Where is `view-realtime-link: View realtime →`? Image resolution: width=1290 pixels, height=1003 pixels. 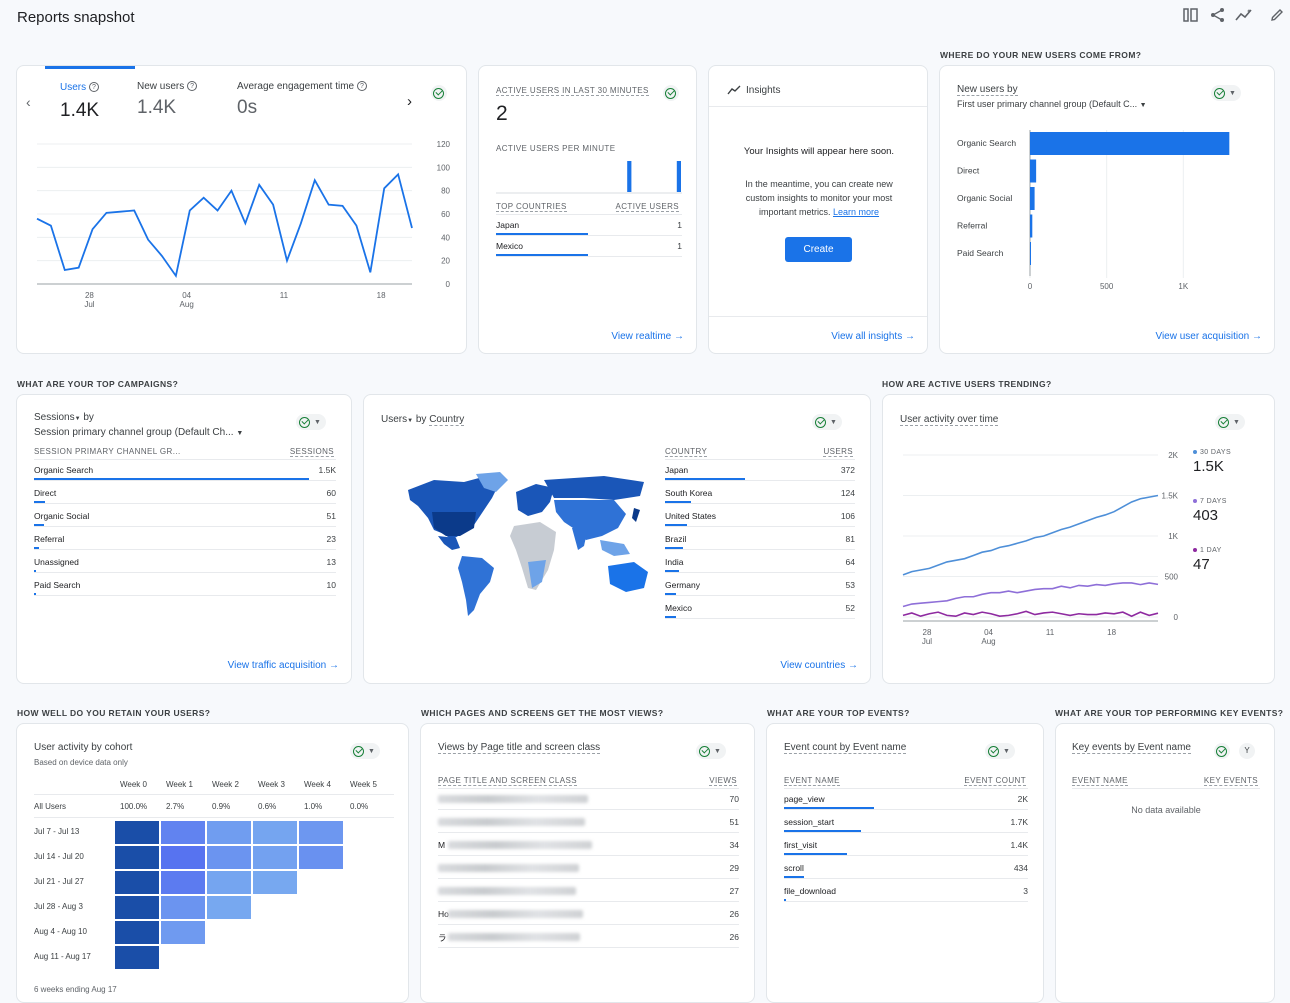 view-realtime-link: View realtime → is located at coordinates (647, 336).